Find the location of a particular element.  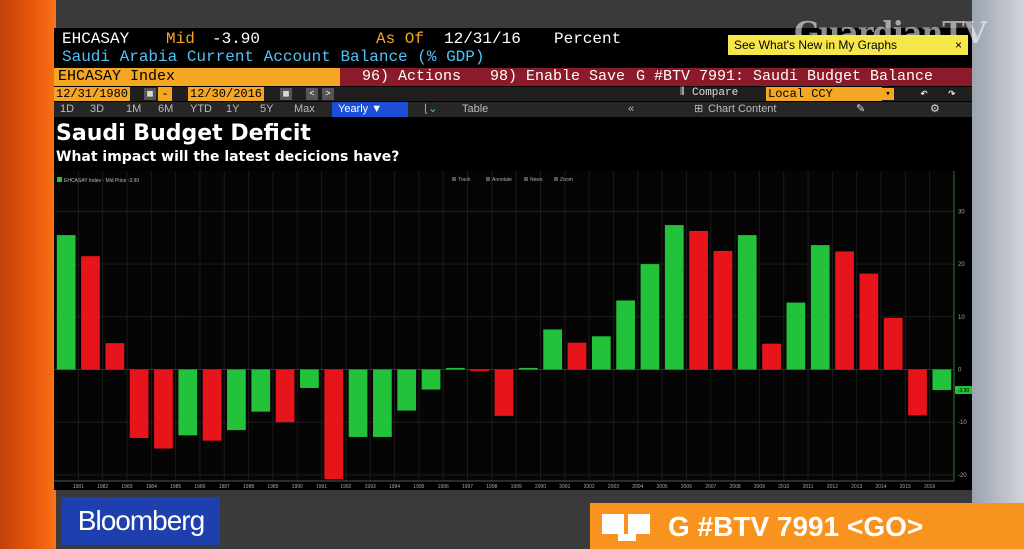

gear-icon: ⚙ is located at coordinates (935, 109).